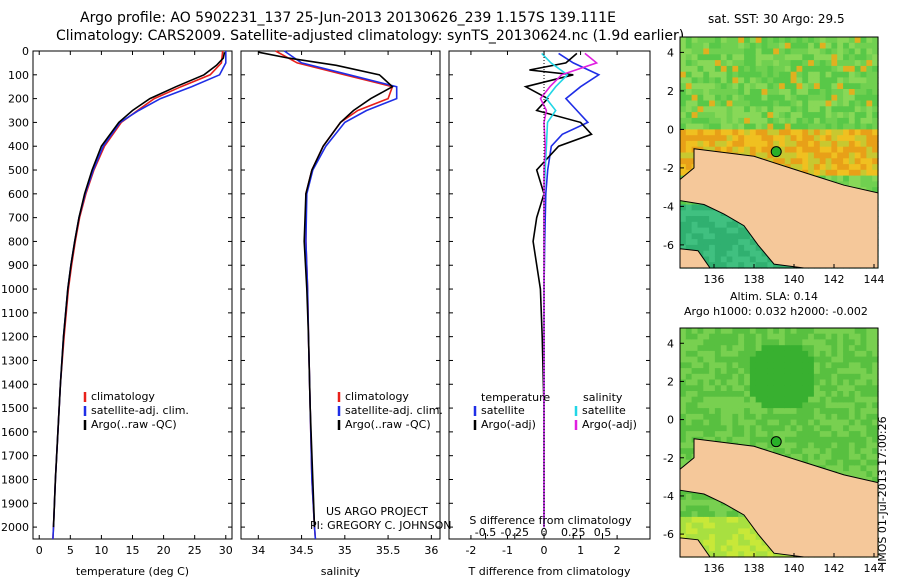  What do you see at coordinates (334, 295) in the screenshot?
I see `salinity-profile-series-climatology` at bounding box center [334, 295].